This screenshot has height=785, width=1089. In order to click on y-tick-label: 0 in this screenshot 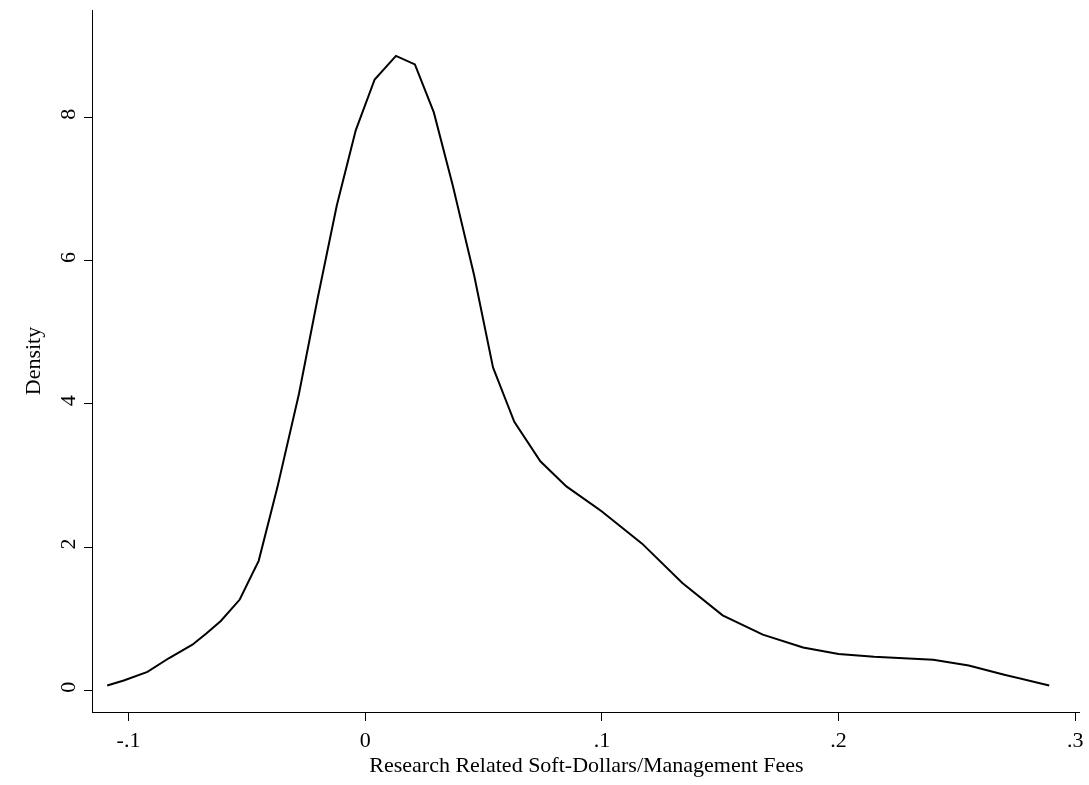, I will do `click(68, 687)`.